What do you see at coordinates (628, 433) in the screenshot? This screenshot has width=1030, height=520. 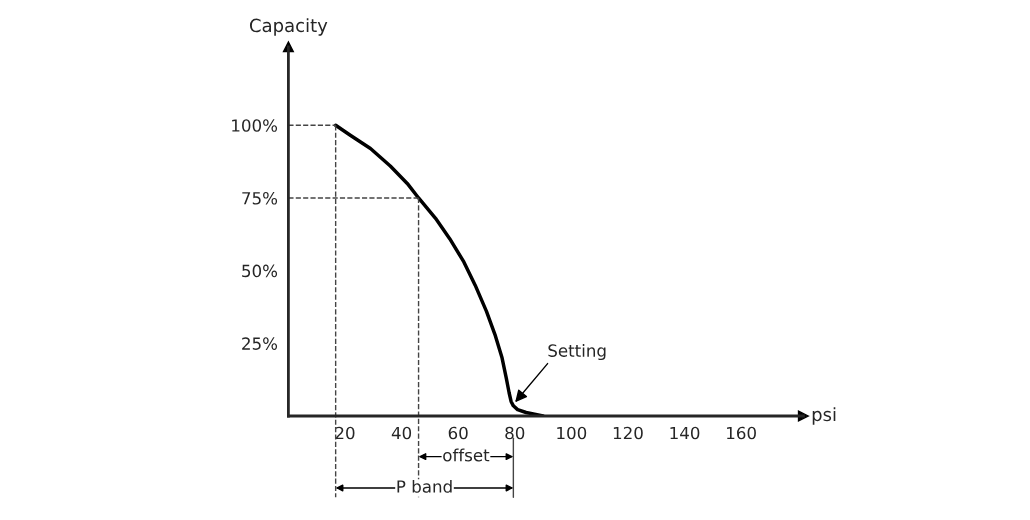 I see `x-tick-label: 120` at bounding box center [628, 433].